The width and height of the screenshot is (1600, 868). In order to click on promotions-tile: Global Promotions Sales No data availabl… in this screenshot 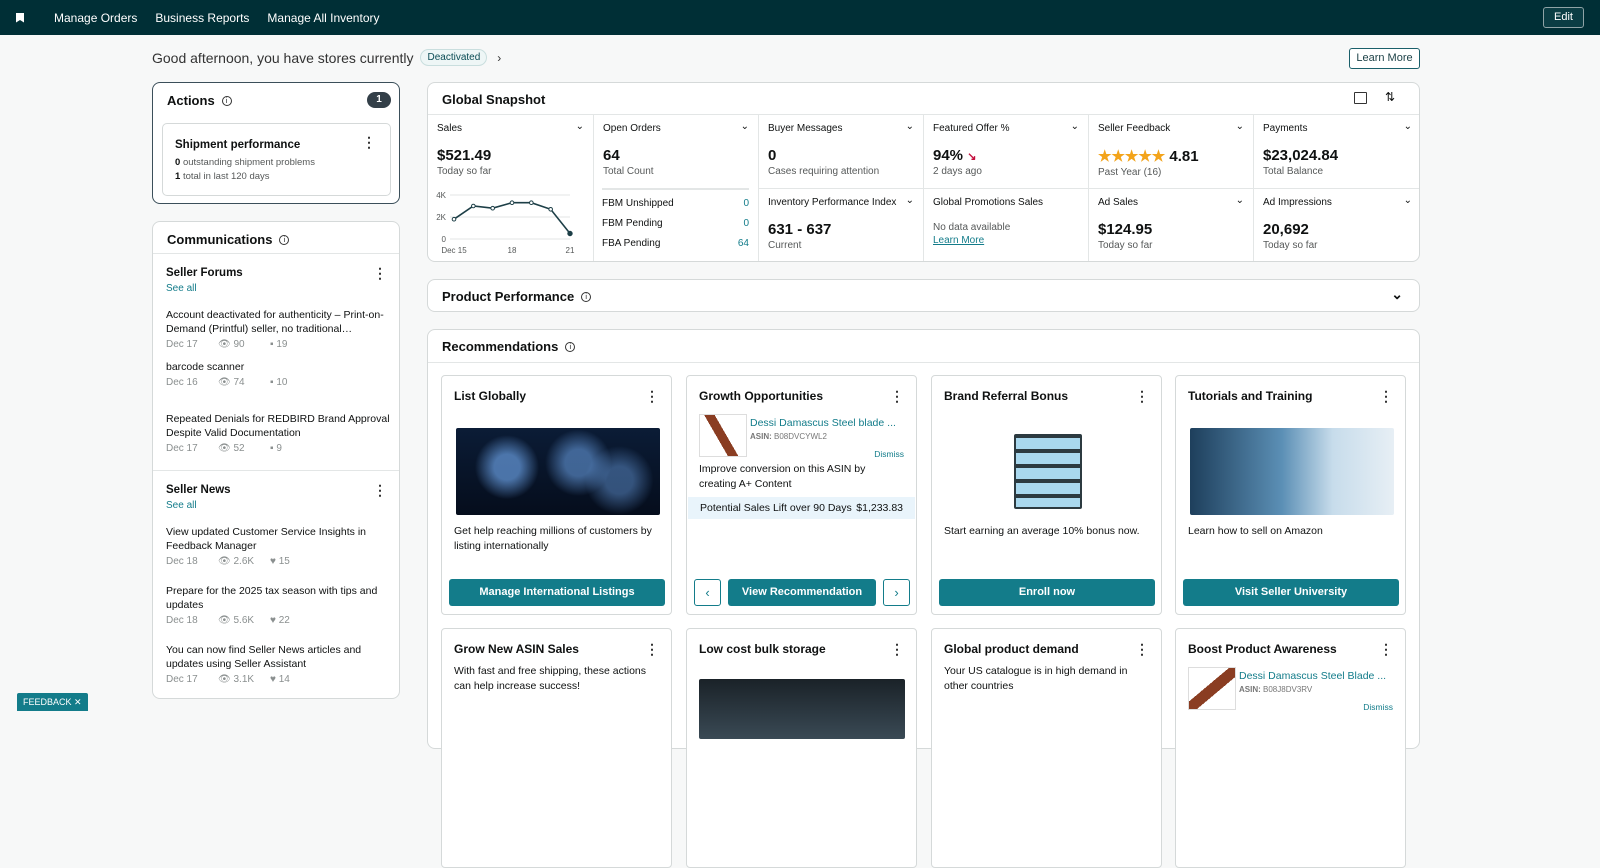, I will do `click(1006, 225)`.